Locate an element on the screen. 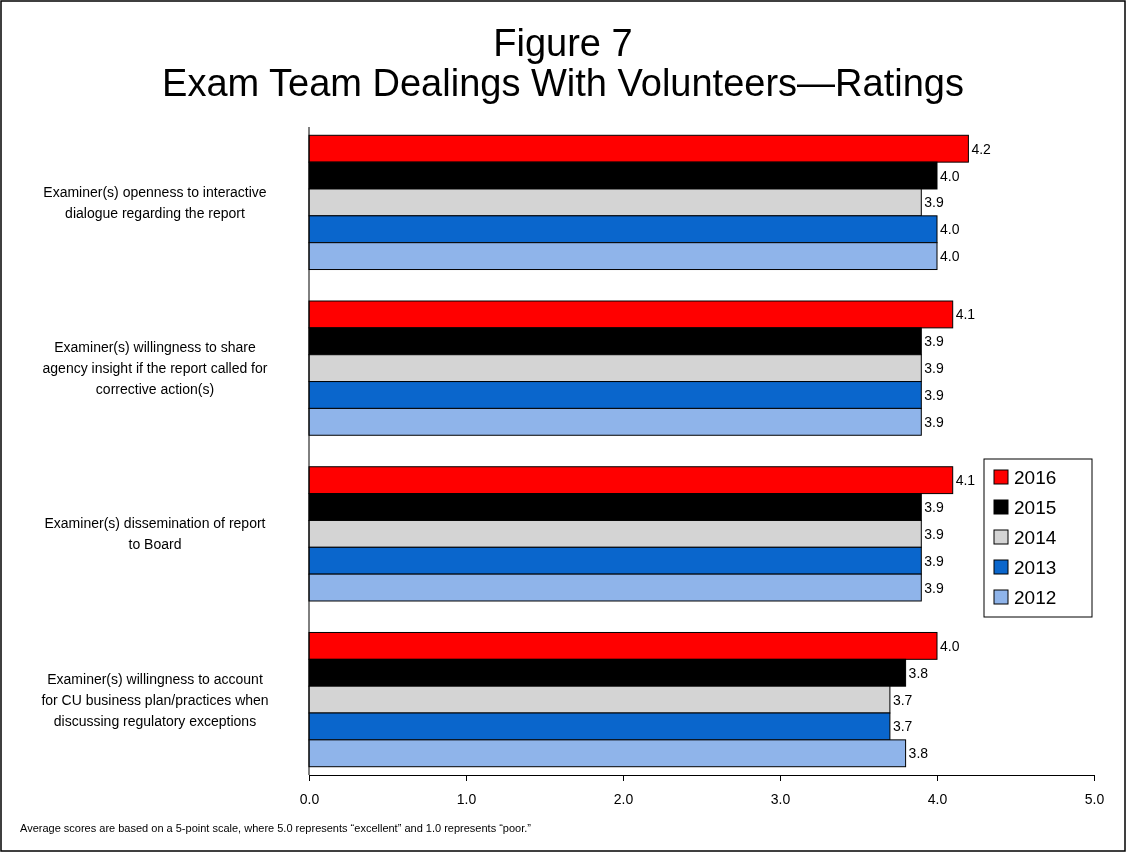 The width and height of the screenshot is (1126, 852). legend-label: 2013 is located at coordinates (1035, 567).